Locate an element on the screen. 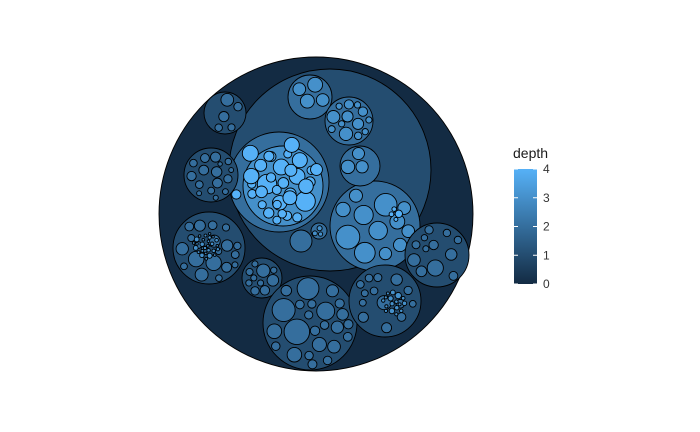 The height and width of the screenshot is (432, 700). legend: depth 0 1 2 3 4 is located at coordinates (531, 218).